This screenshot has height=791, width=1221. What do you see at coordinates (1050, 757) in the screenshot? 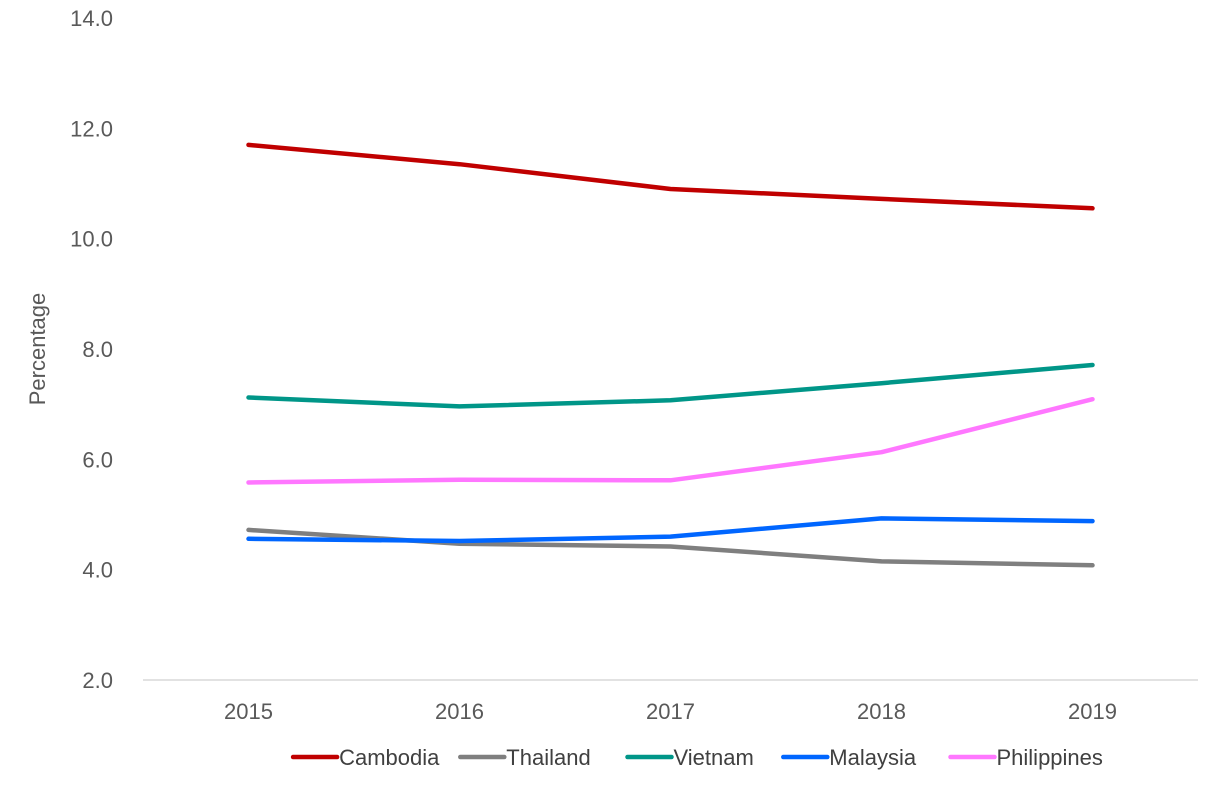
I see `legend-label: Philippines` at bounding box center [1050, 757].